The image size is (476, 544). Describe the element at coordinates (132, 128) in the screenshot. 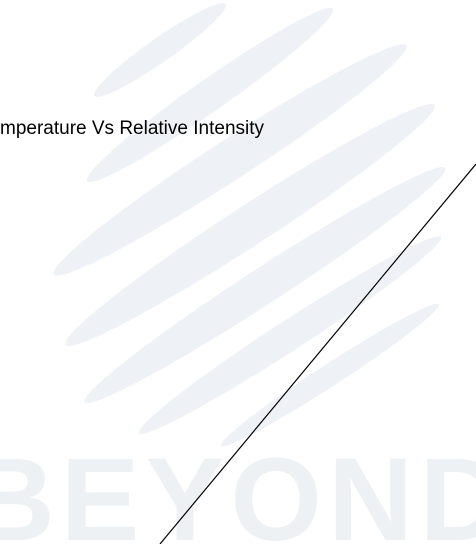

I see `chart-title: mperature Vs Relative Intensity` at that location.